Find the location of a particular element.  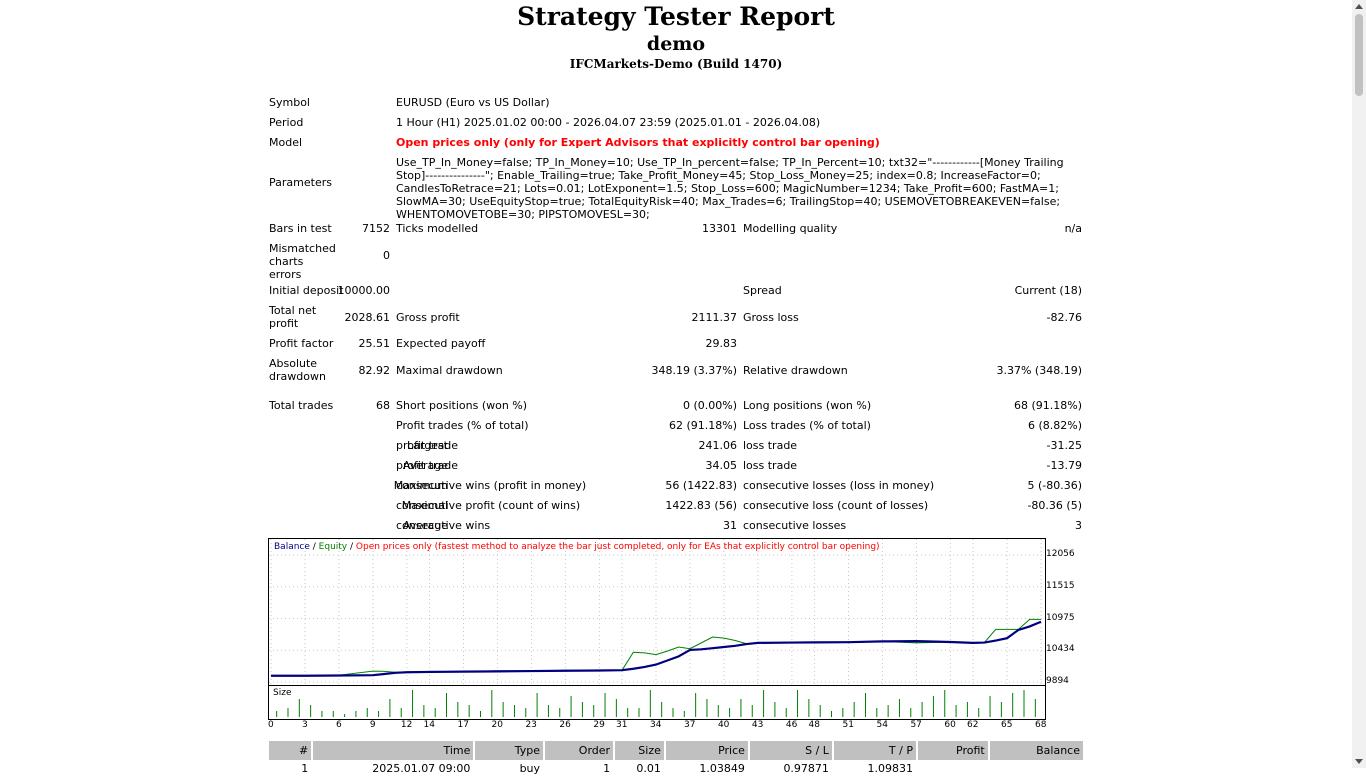

table-cell: 1 is located at coordinates (607, 768).